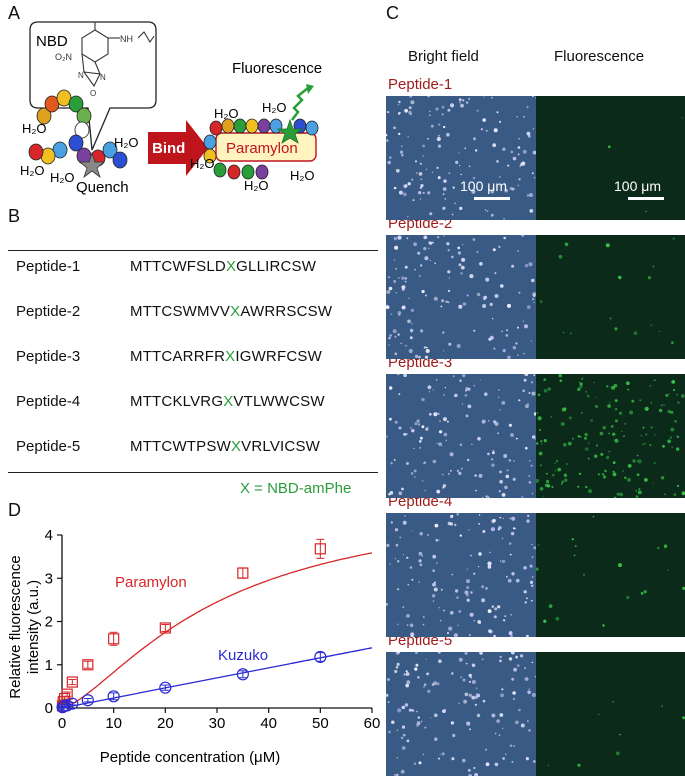 Image resolution: width=685 pixels, height=776 pixels. I want to click on table-top-rule, so click(193, 250).